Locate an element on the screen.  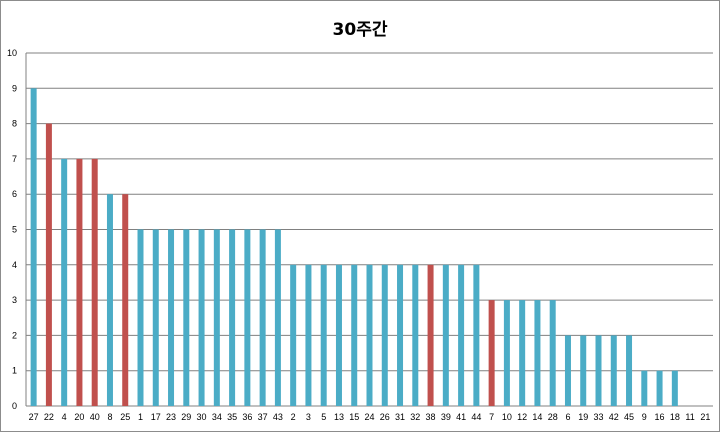
x-tick-label: 36 is located at coordinates (247, 417).